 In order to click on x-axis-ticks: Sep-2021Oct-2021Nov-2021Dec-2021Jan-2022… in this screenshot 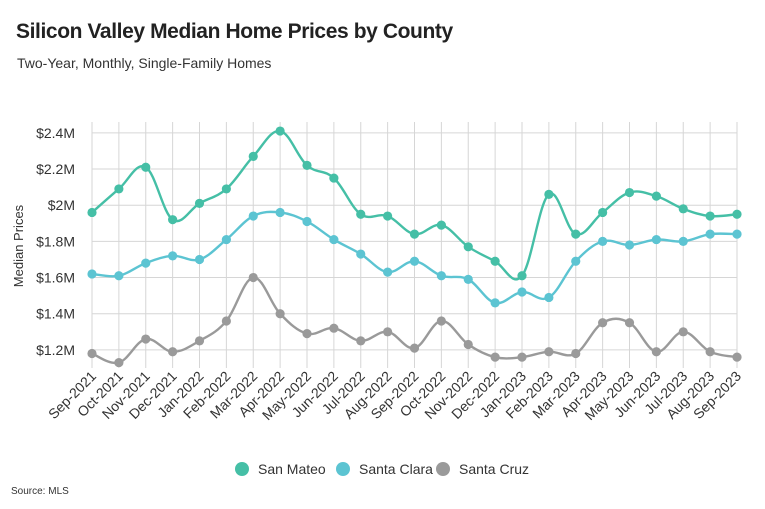, I will do `click(394, 395)`.